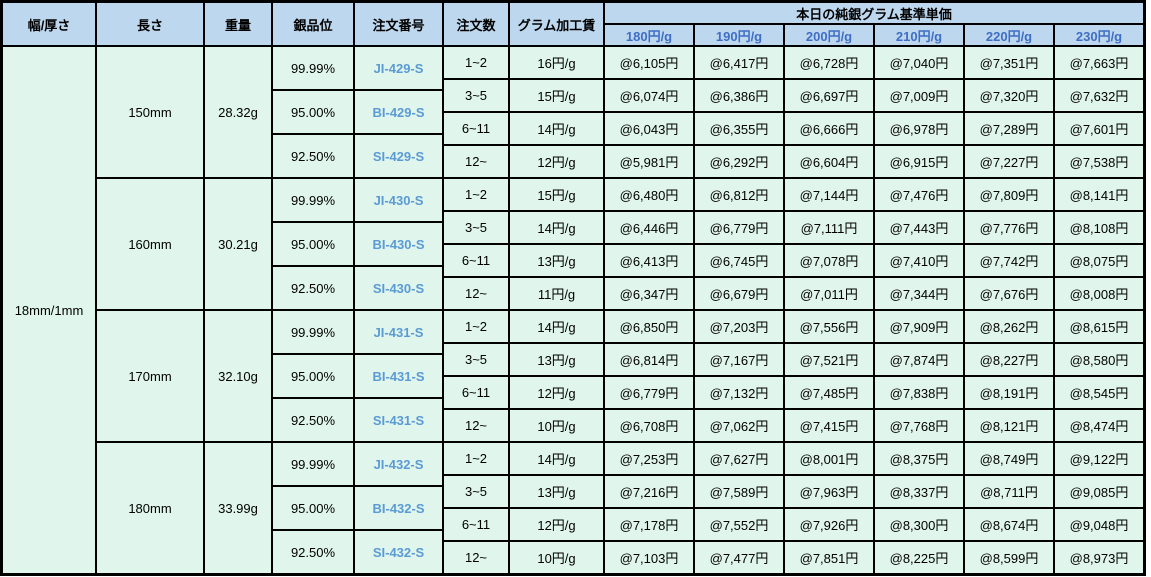 This screenshot has height=577, width=1151. Describe the element at coordinates (398, 68) in the screenshot. I see `order-number-link: JI-429-S` at that location.